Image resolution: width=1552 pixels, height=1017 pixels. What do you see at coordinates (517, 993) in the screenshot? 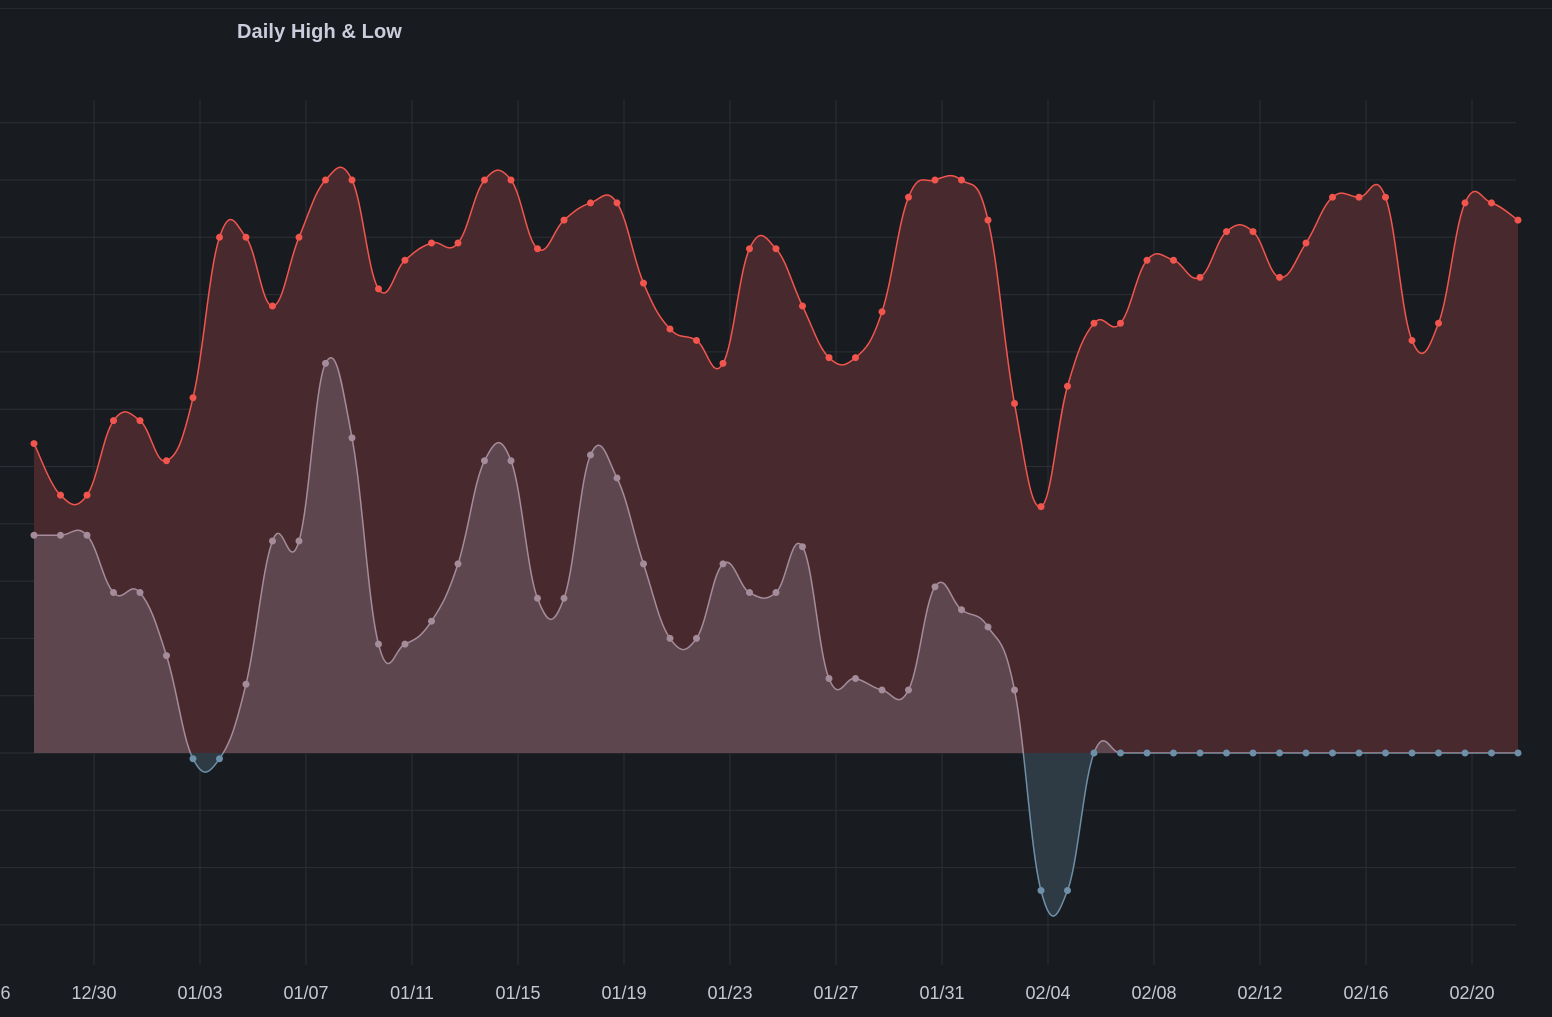
I see `x-tick-label: 01/15` at bounding box center [517, 993].